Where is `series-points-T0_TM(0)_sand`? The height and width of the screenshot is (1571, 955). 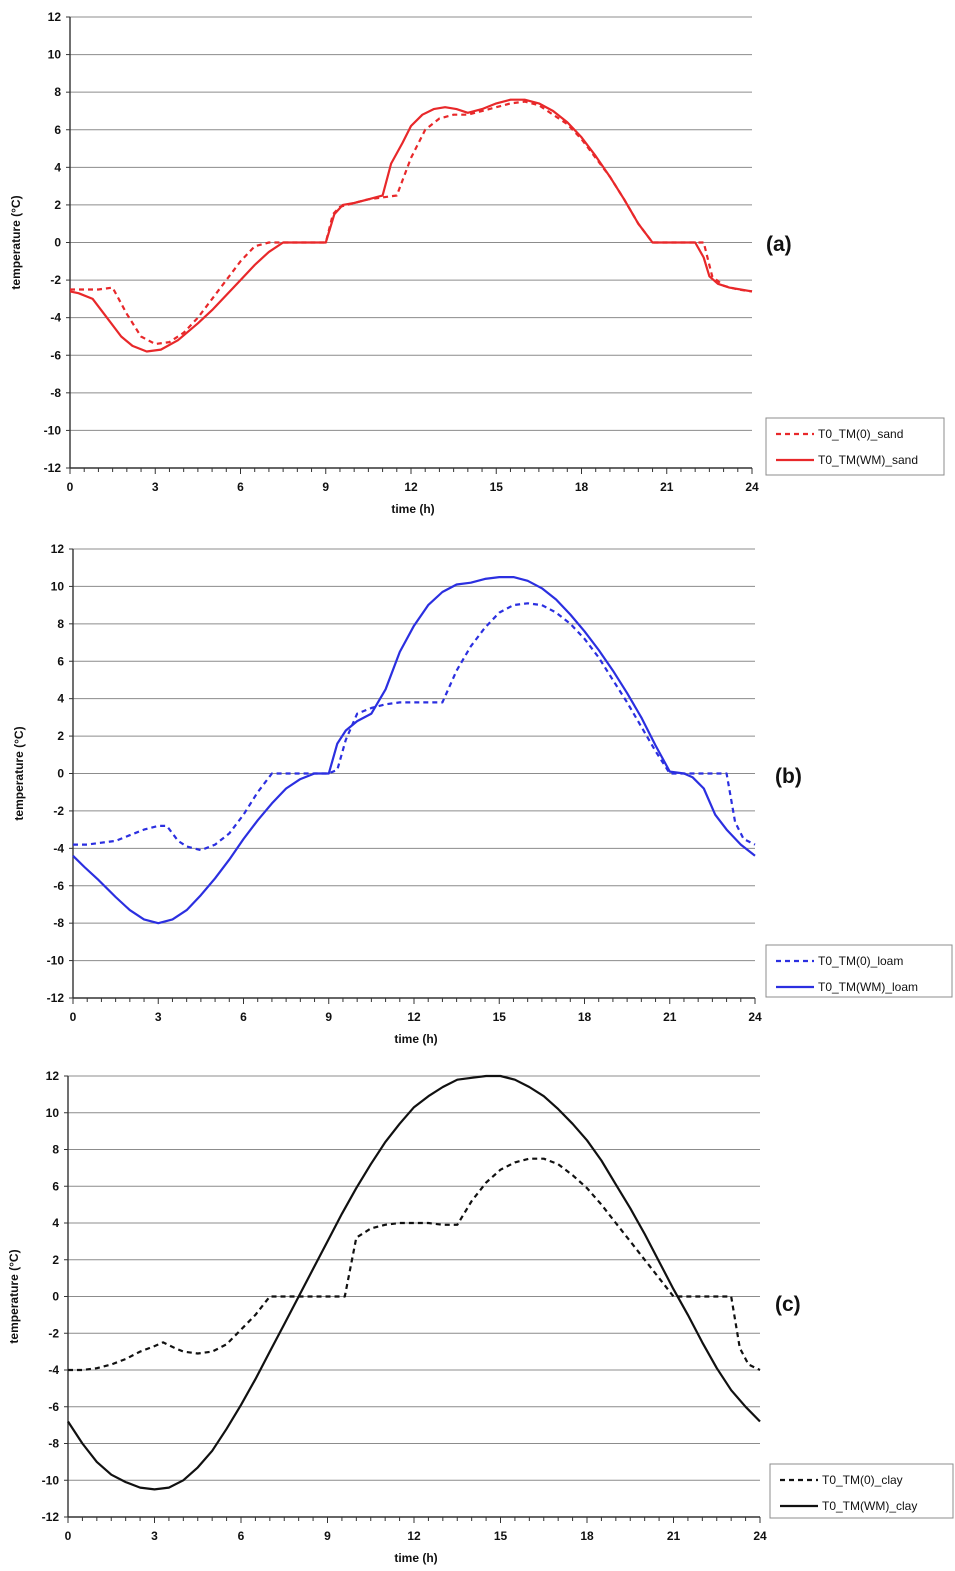 series-points-T0_TM(0)_sand is located at coordinates (411, 223).